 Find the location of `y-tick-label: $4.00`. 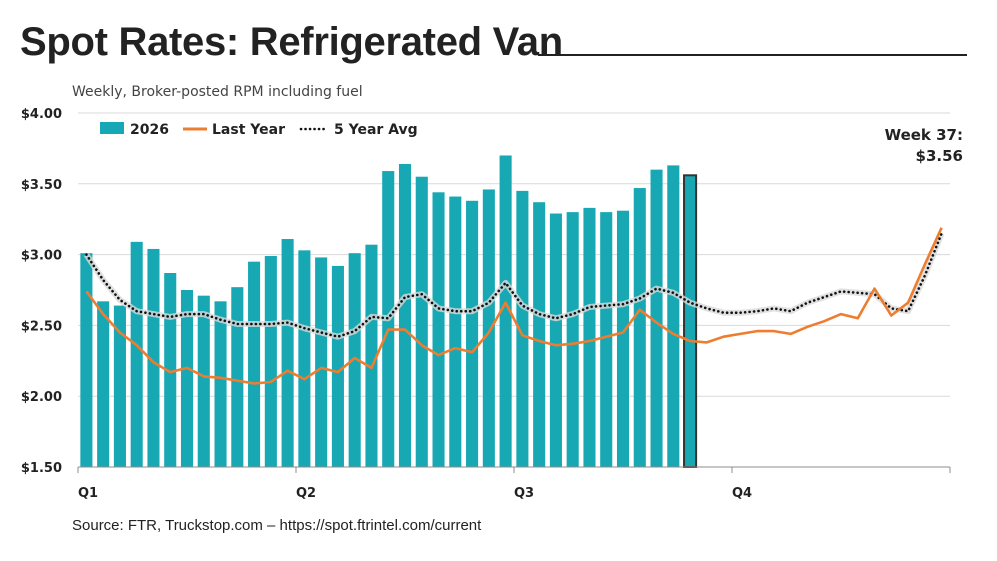

y-tick-label: $4.00 is located at coordinates (41, 114).